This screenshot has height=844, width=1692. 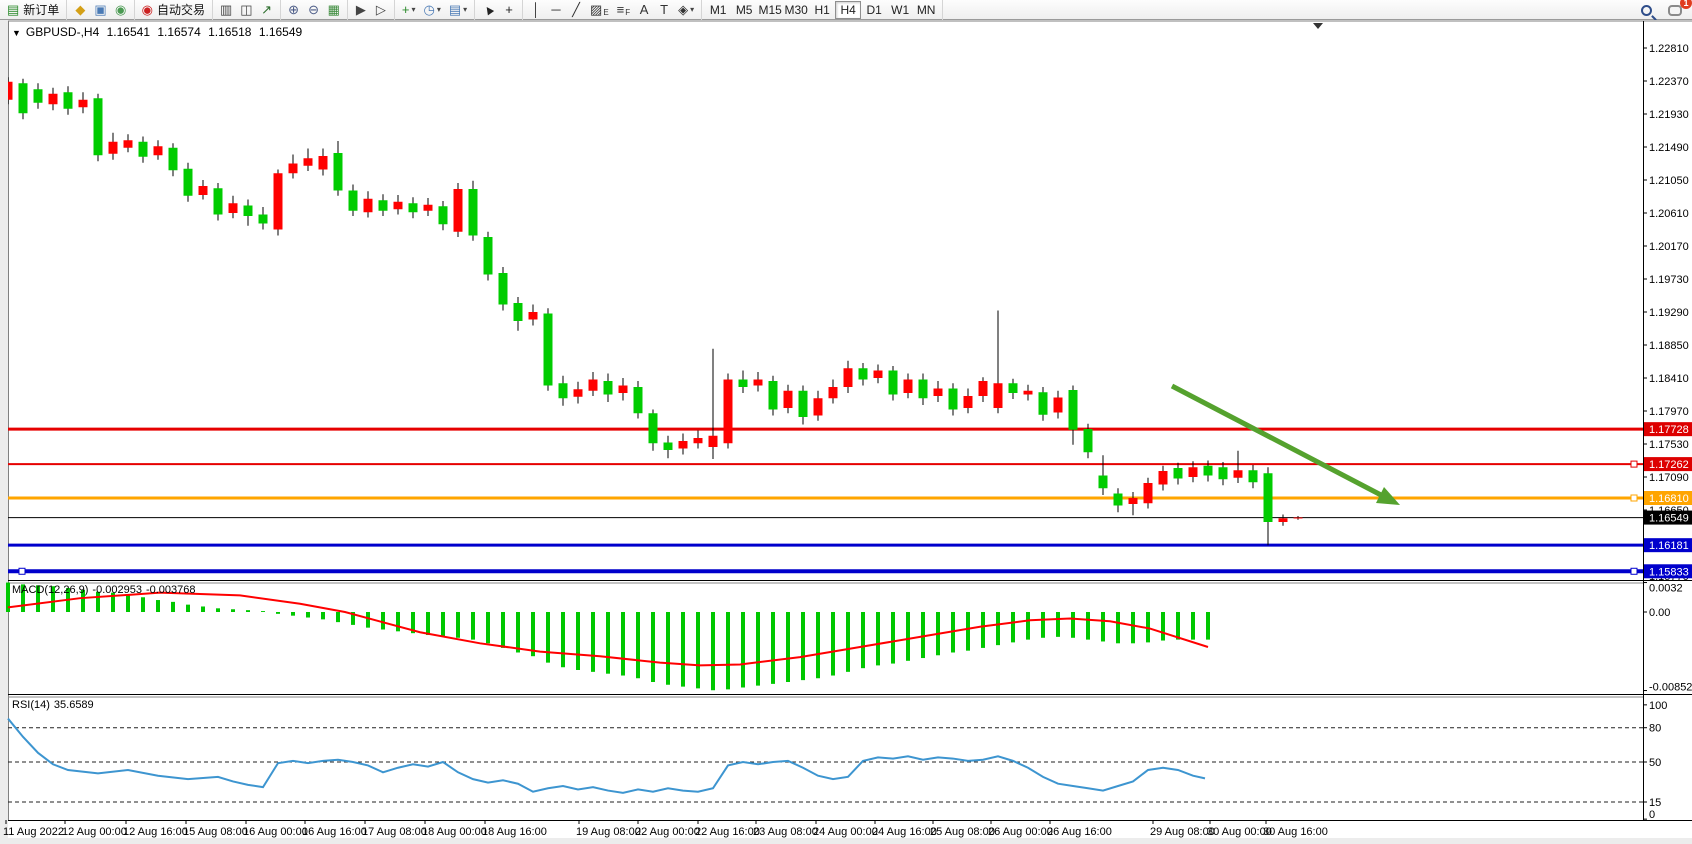 I want to click on text-label-tool-button: T, so click(x=664, y=10).